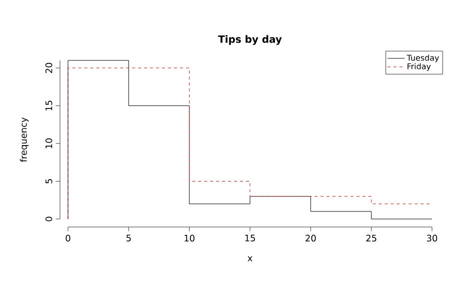 The width and height of the screenshot is (474, 293). I want to click on x-axis-title: x, so click(250, 259).